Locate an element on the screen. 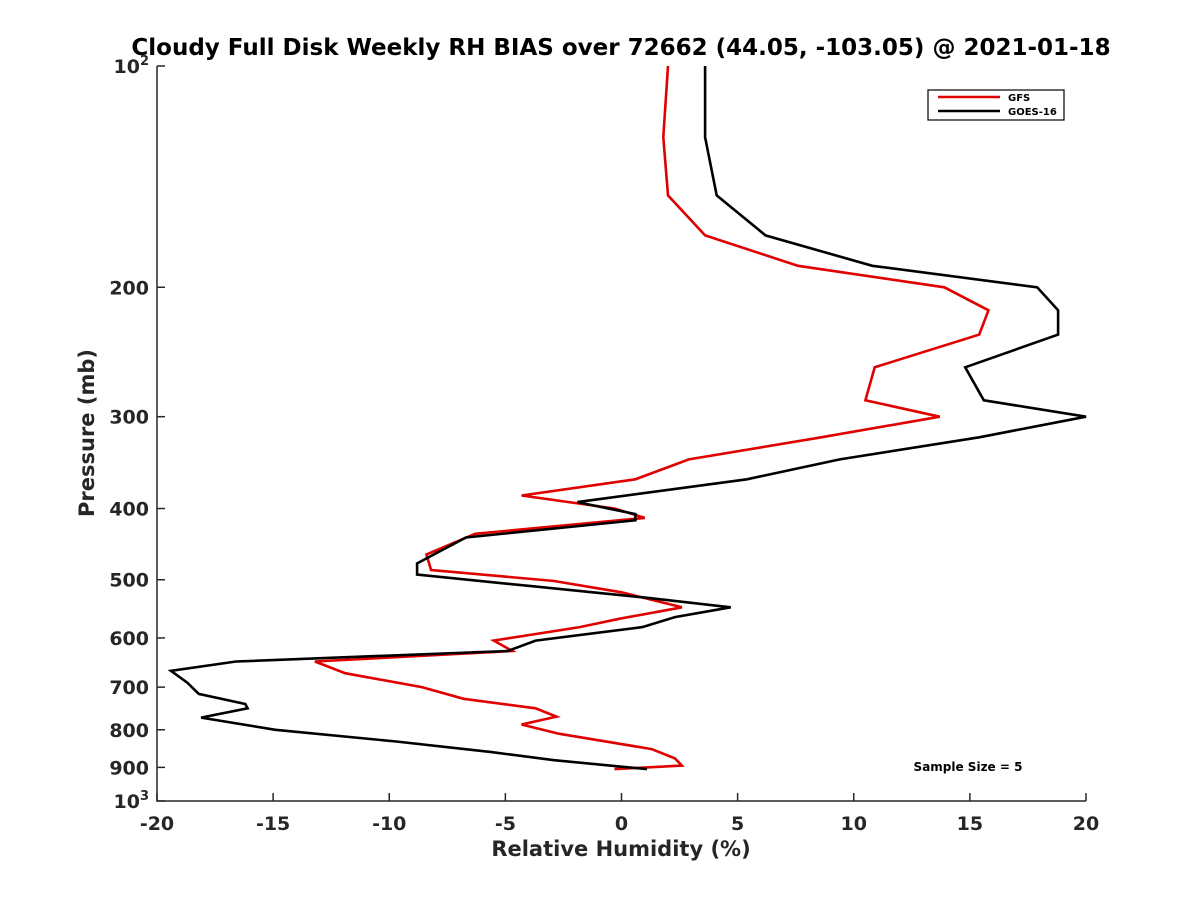 This screenshot has width=1200, height=900. legend-box is located at coordinates (996, 105).